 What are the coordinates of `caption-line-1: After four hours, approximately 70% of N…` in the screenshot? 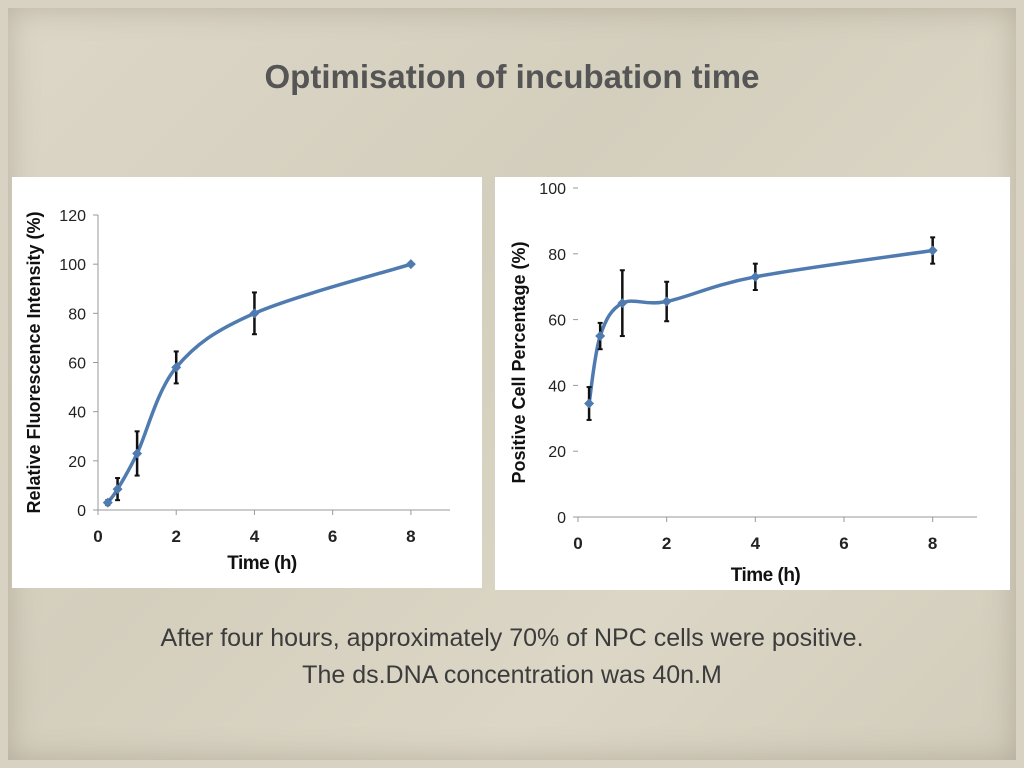 It's located at (512, 638).